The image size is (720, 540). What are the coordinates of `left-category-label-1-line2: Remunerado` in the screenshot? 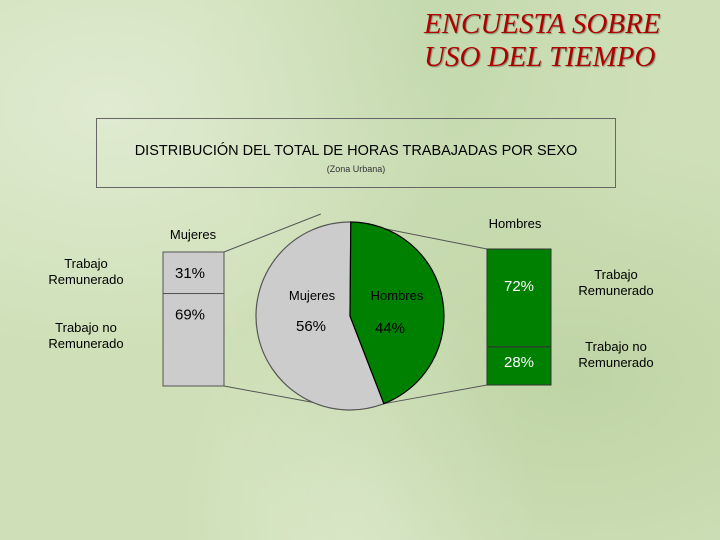 It's located at (85, 279).